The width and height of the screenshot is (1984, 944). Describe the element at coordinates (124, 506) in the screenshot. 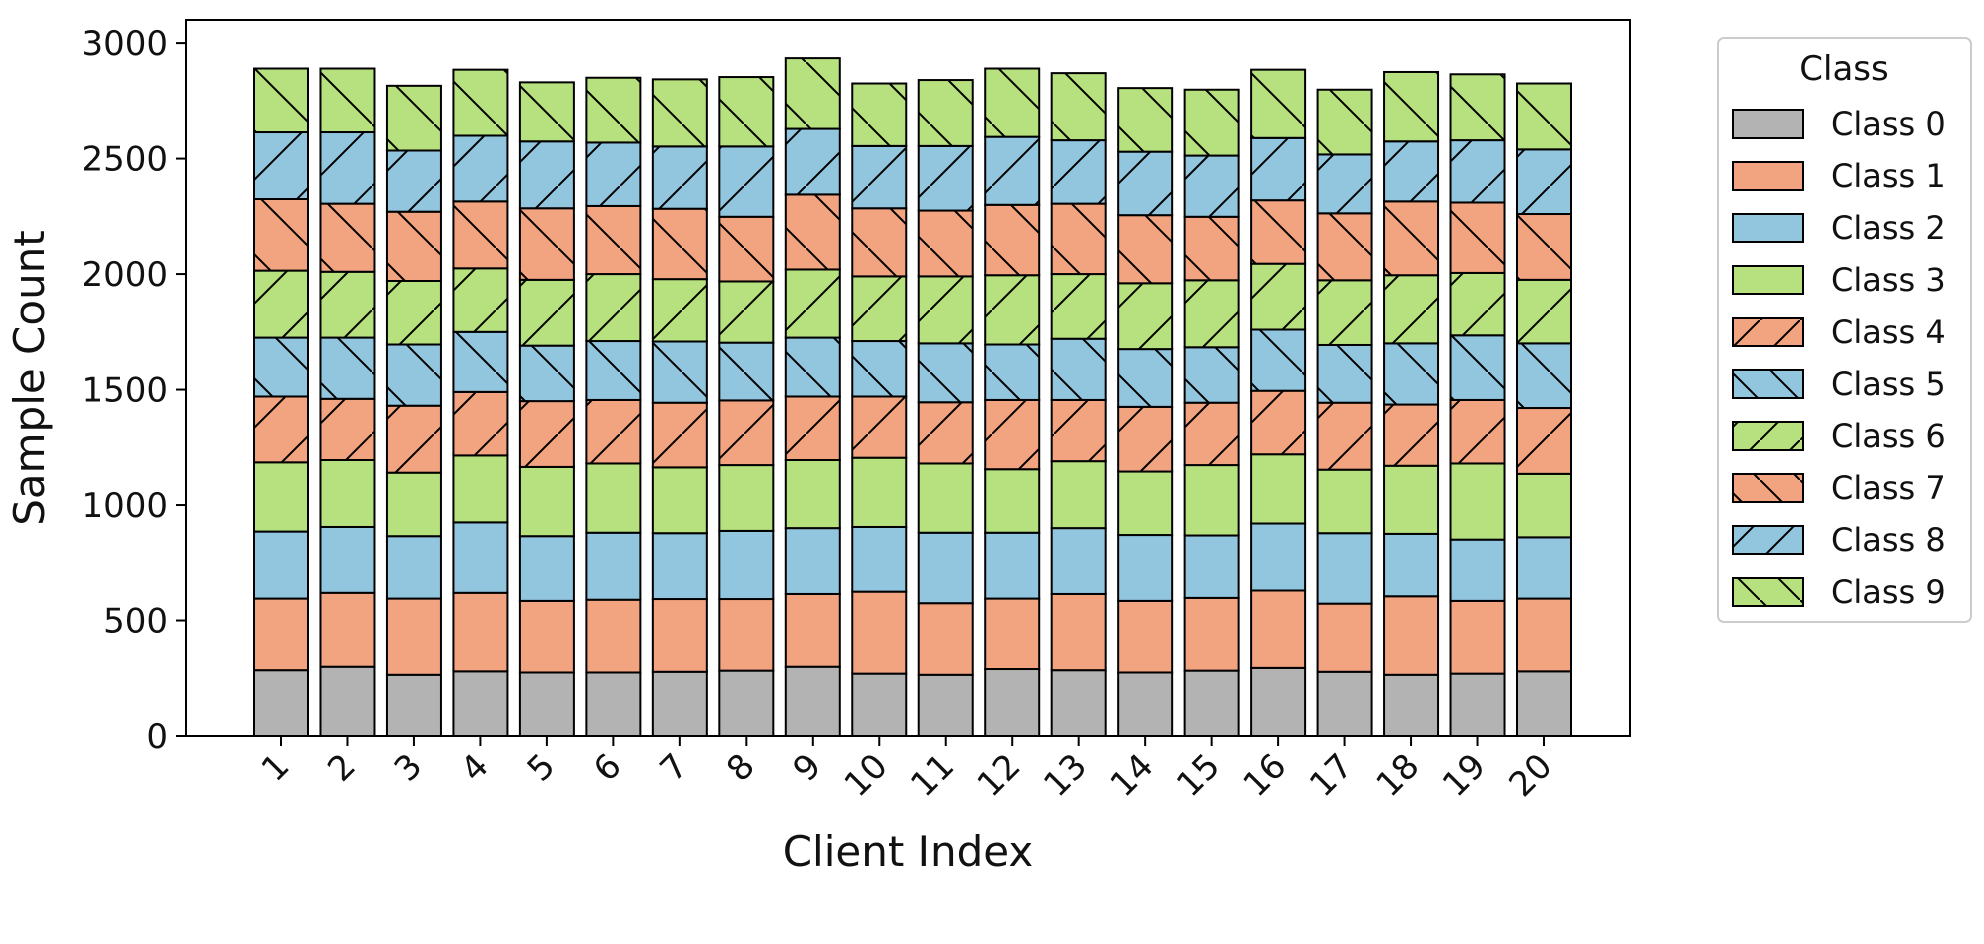

I see `y-tick-label: 1000` at that location.